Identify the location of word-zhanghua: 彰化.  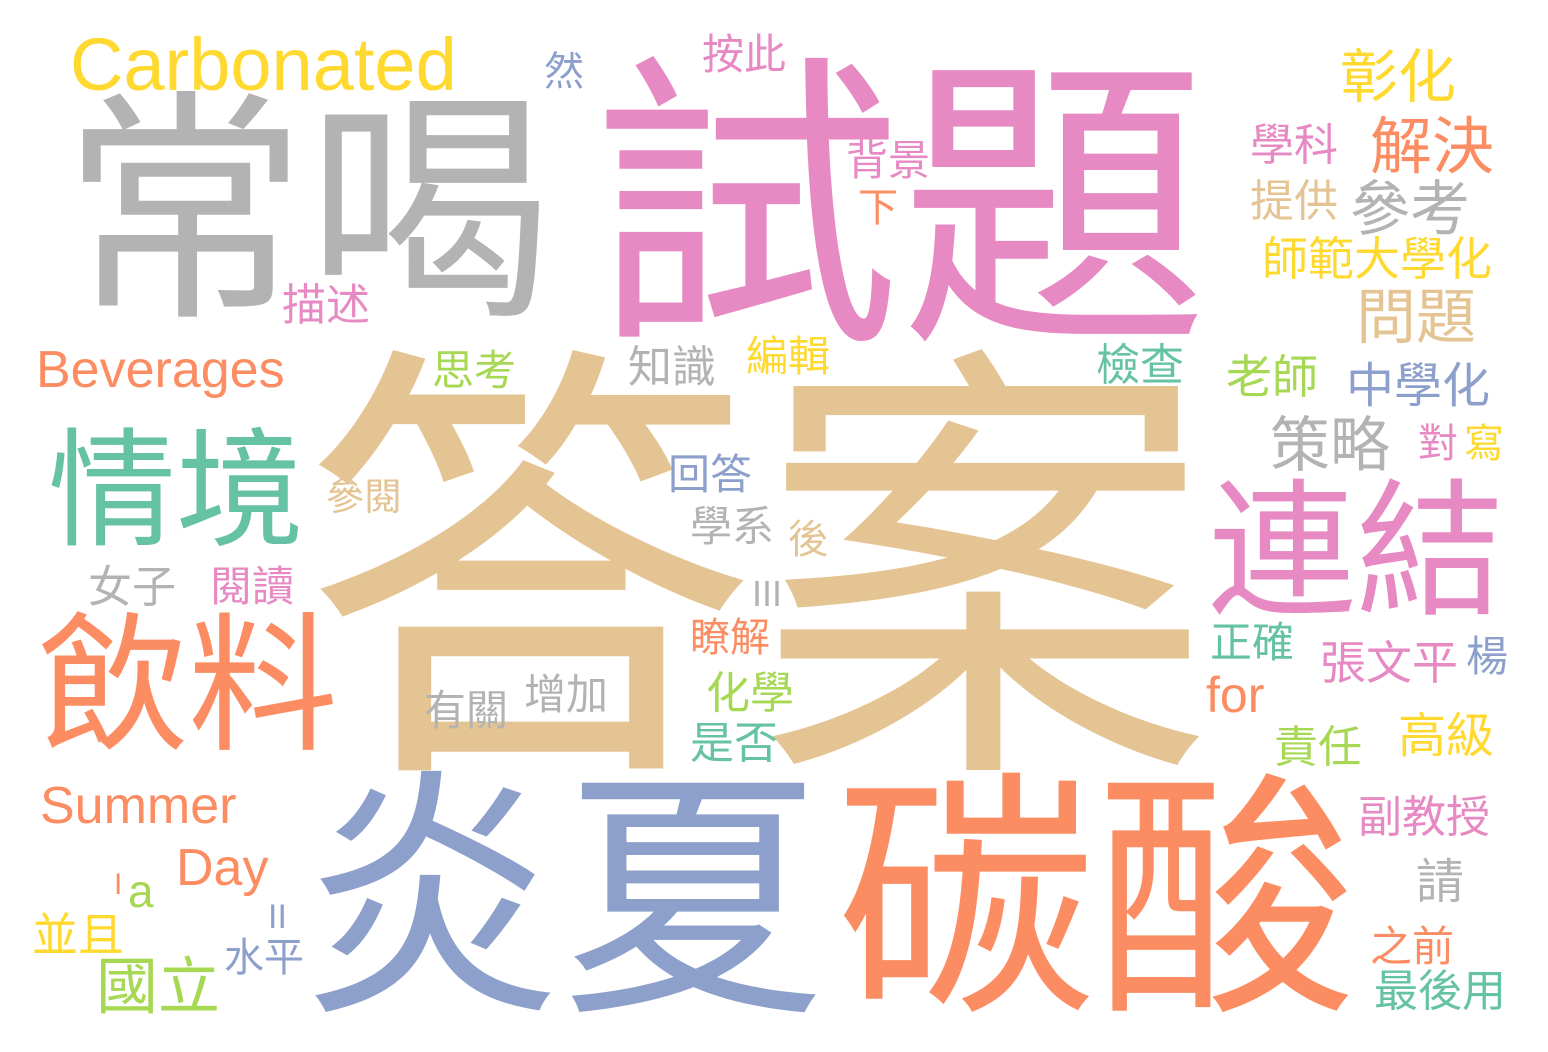
(1398, 77).